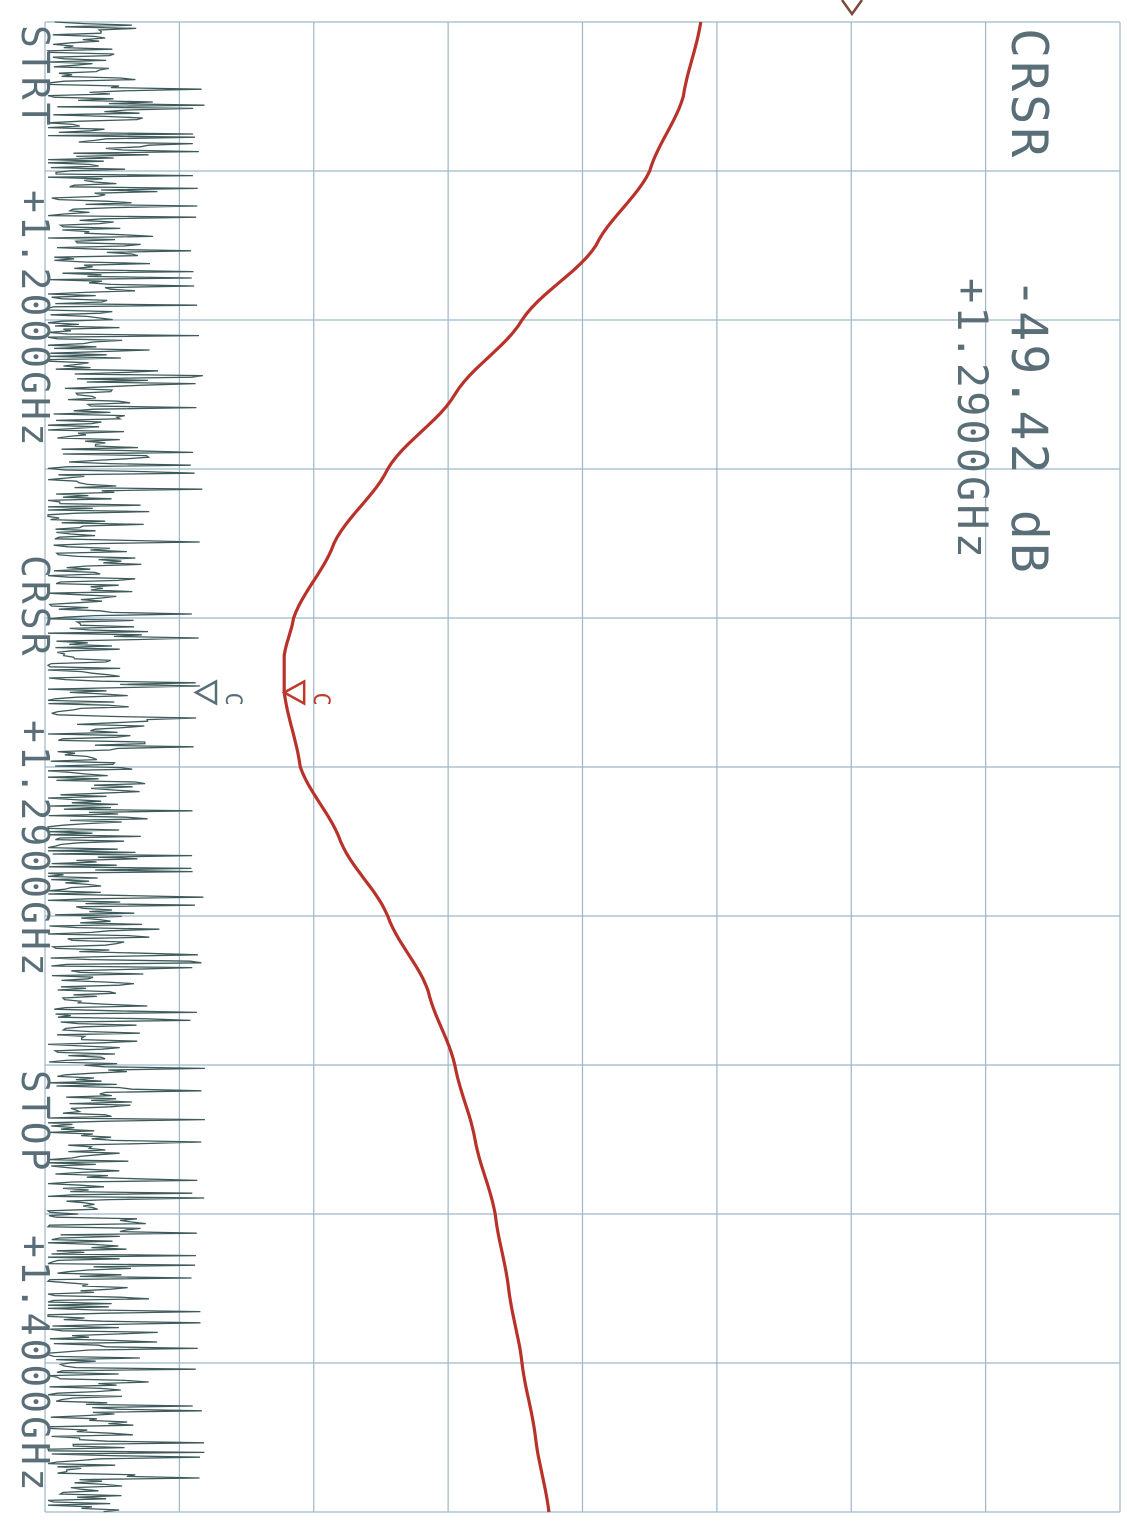 The width and height of the screenshot is (1127, 1521). I want to click on red-marker-triangle, so click(293, 692).